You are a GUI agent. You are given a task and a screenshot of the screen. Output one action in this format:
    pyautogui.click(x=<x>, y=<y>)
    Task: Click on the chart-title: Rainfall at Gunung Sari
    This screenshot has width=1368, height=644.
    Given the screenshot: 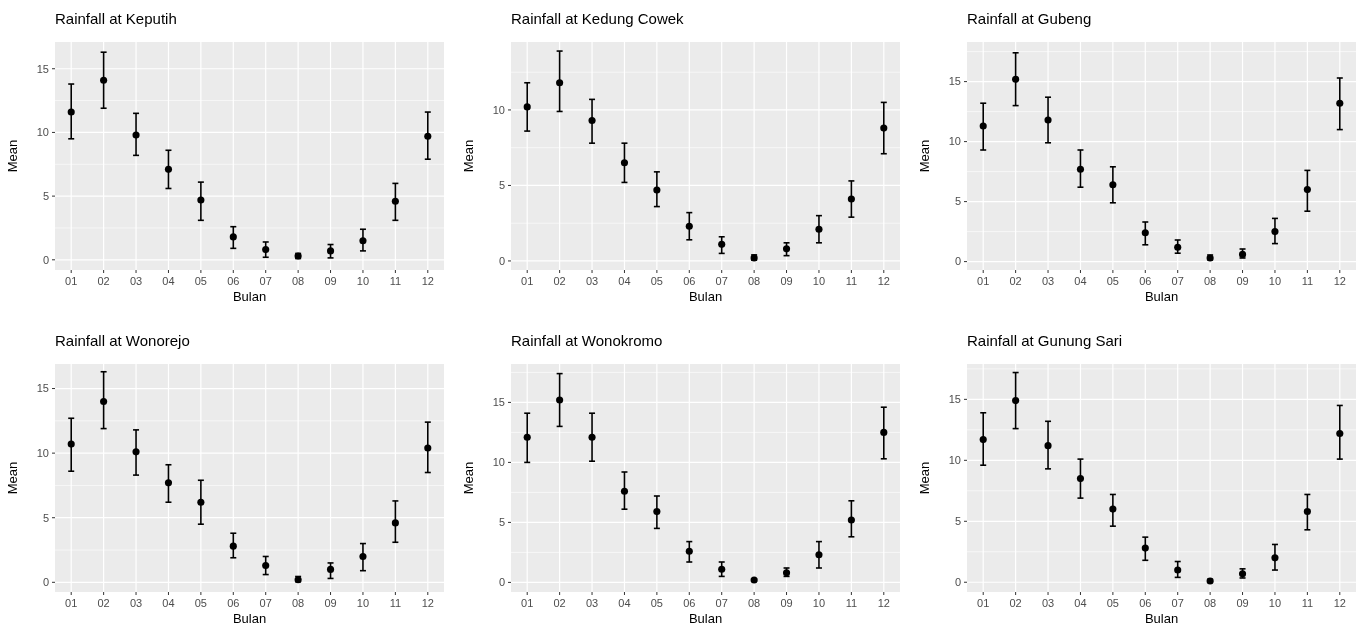 What is the action you would take?
    pyautogui.click(x=1045, y=340)
    